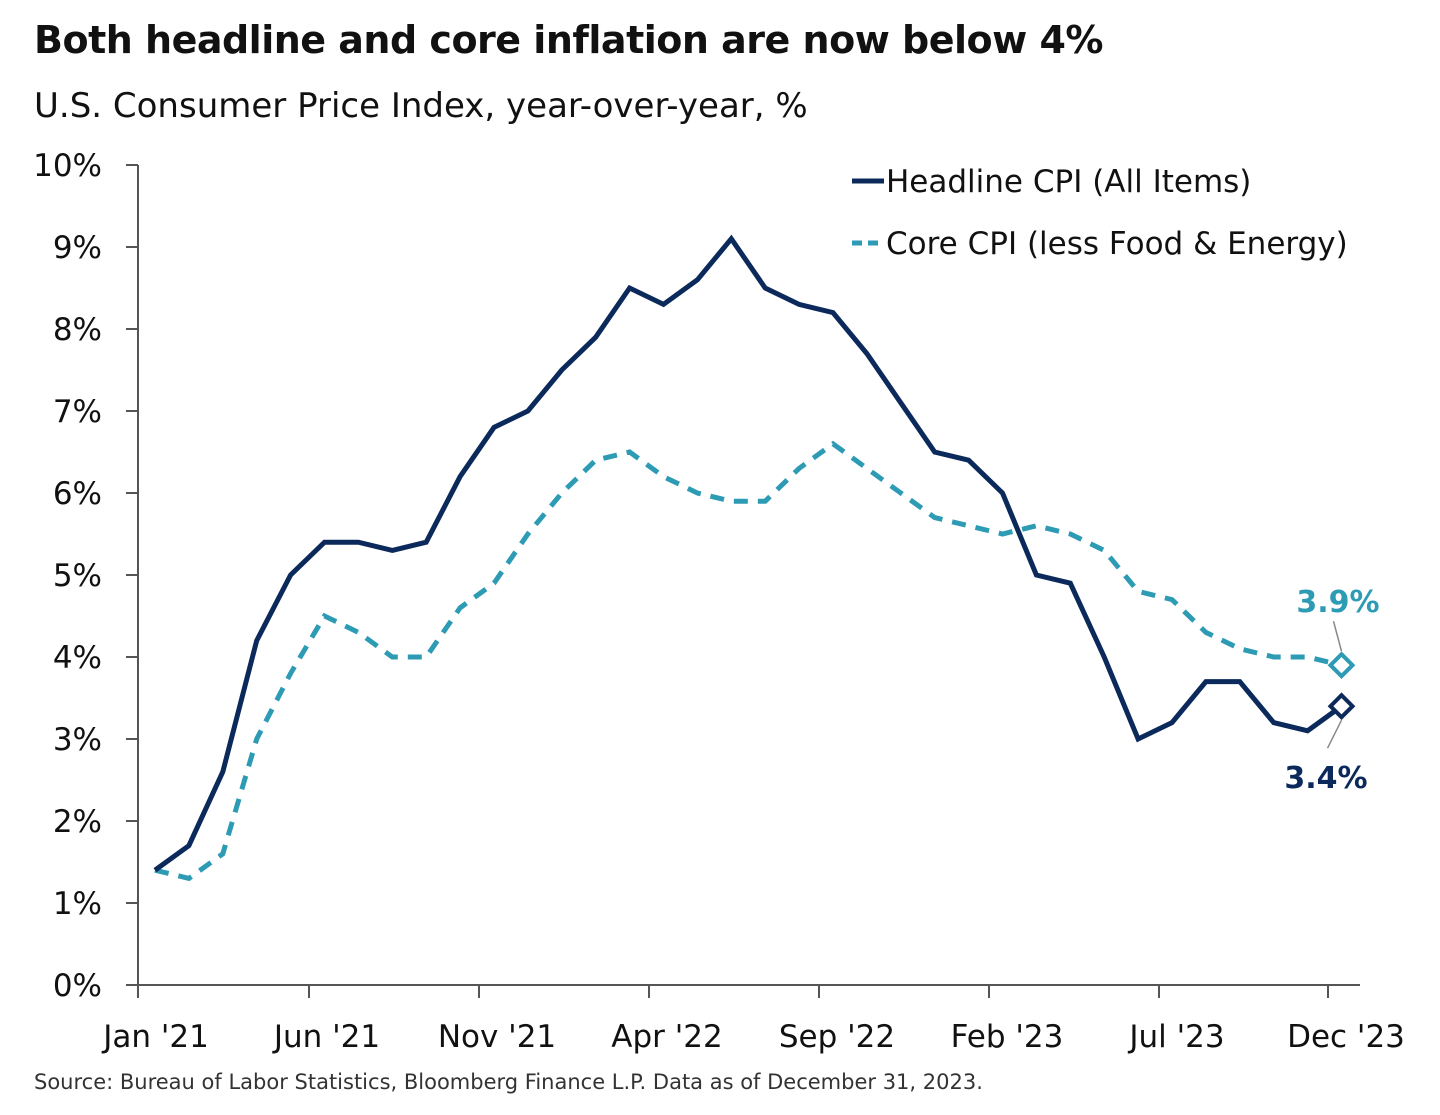  Describe the element at coordinates (1334, 734) in the screenshot. I see `headline-leader-line` at that location.